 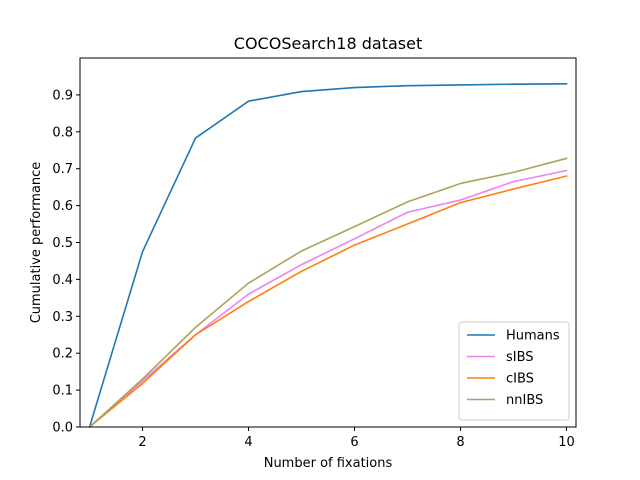 I want to click on y-tick-label: 0.4, so click(x=62, y=280).